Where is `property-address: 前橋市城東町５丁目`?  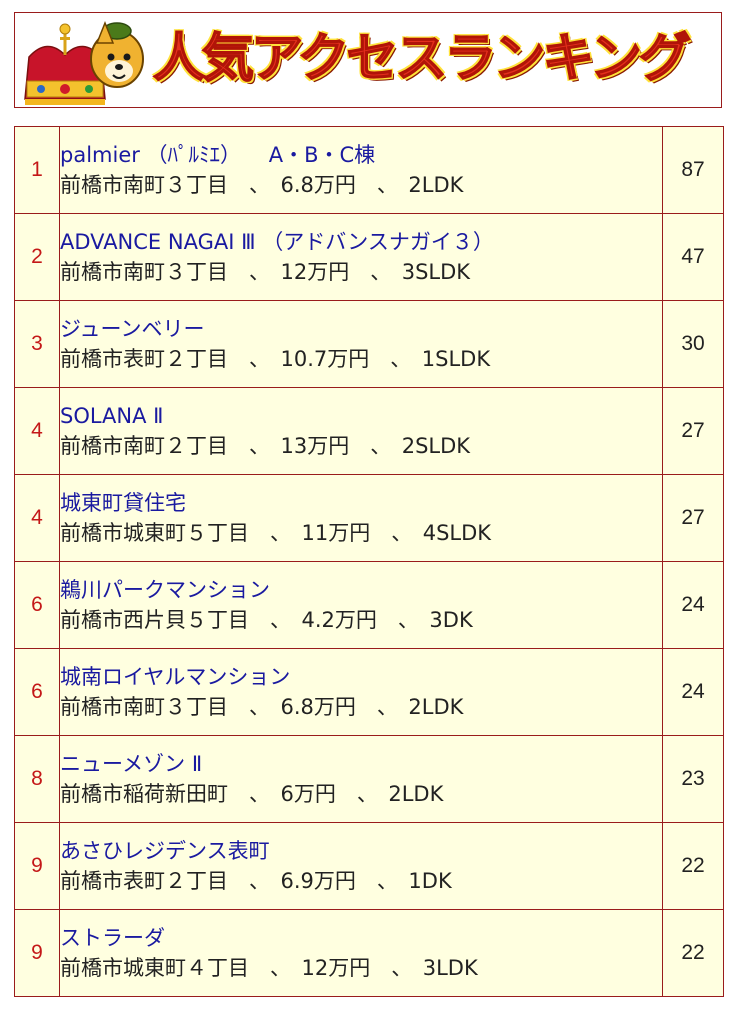
property-address: 前橋市城東町５丁目 is located at coordinates (154, 533).